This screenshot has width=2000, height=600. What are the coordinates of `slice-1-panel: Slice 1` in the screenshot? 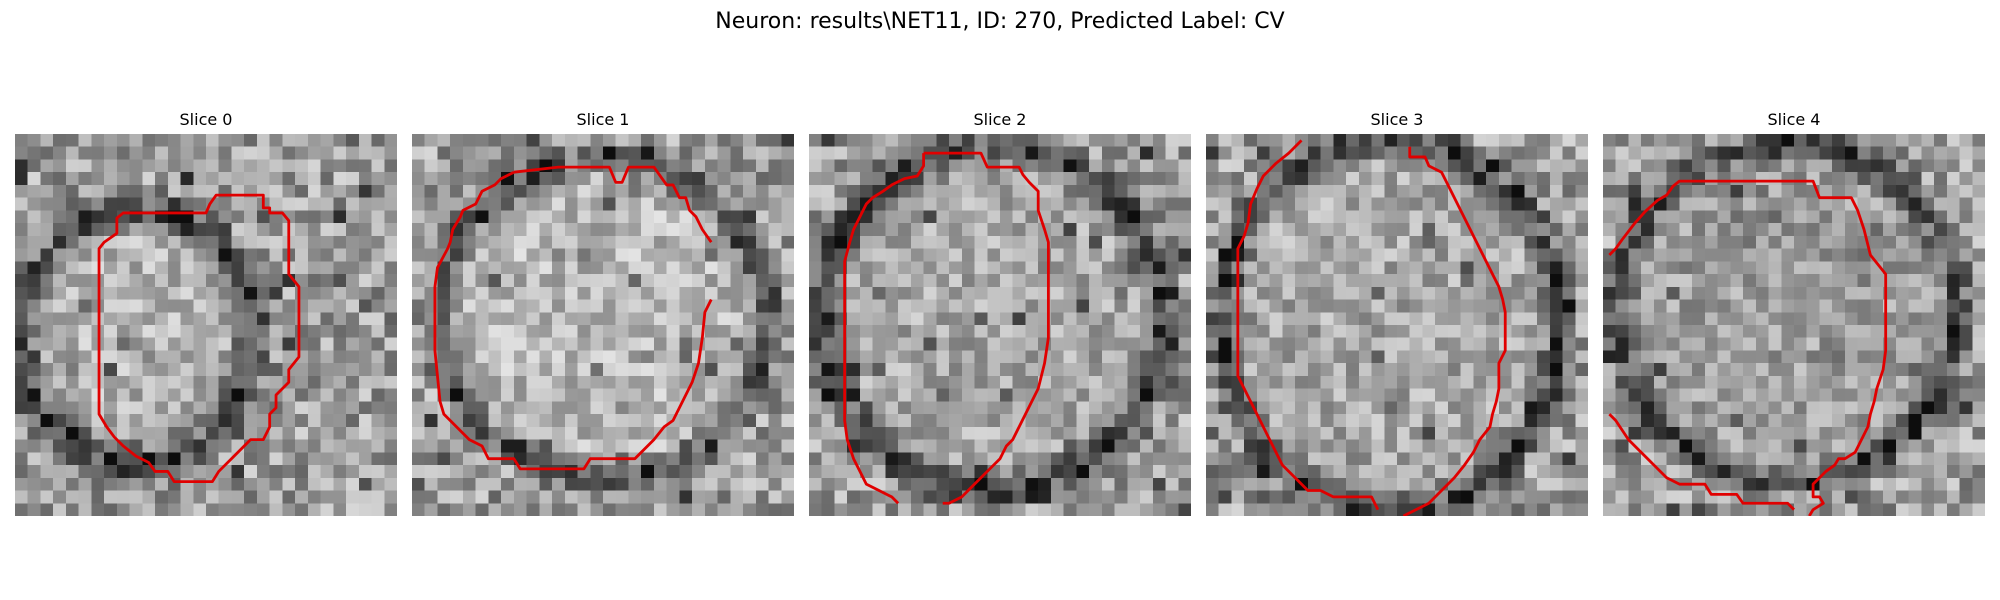 It's located at (603, 313).